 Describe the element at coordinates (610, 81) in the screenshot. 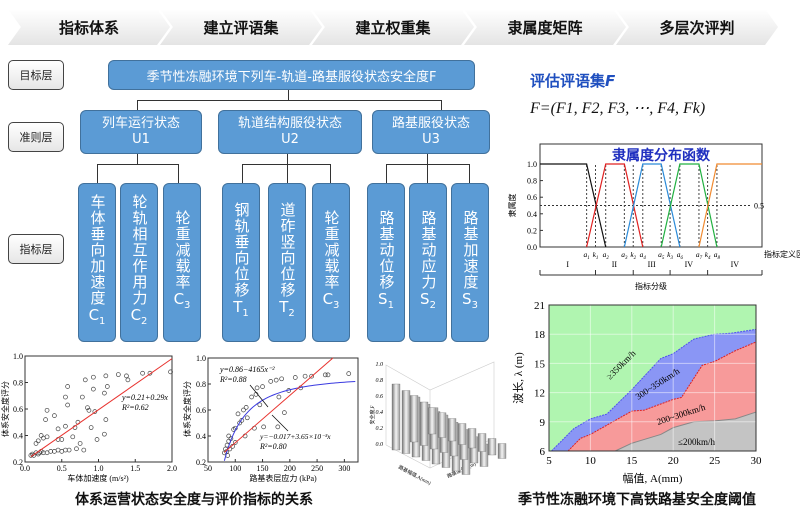

I see `comment-set-symbol: F` at that location.